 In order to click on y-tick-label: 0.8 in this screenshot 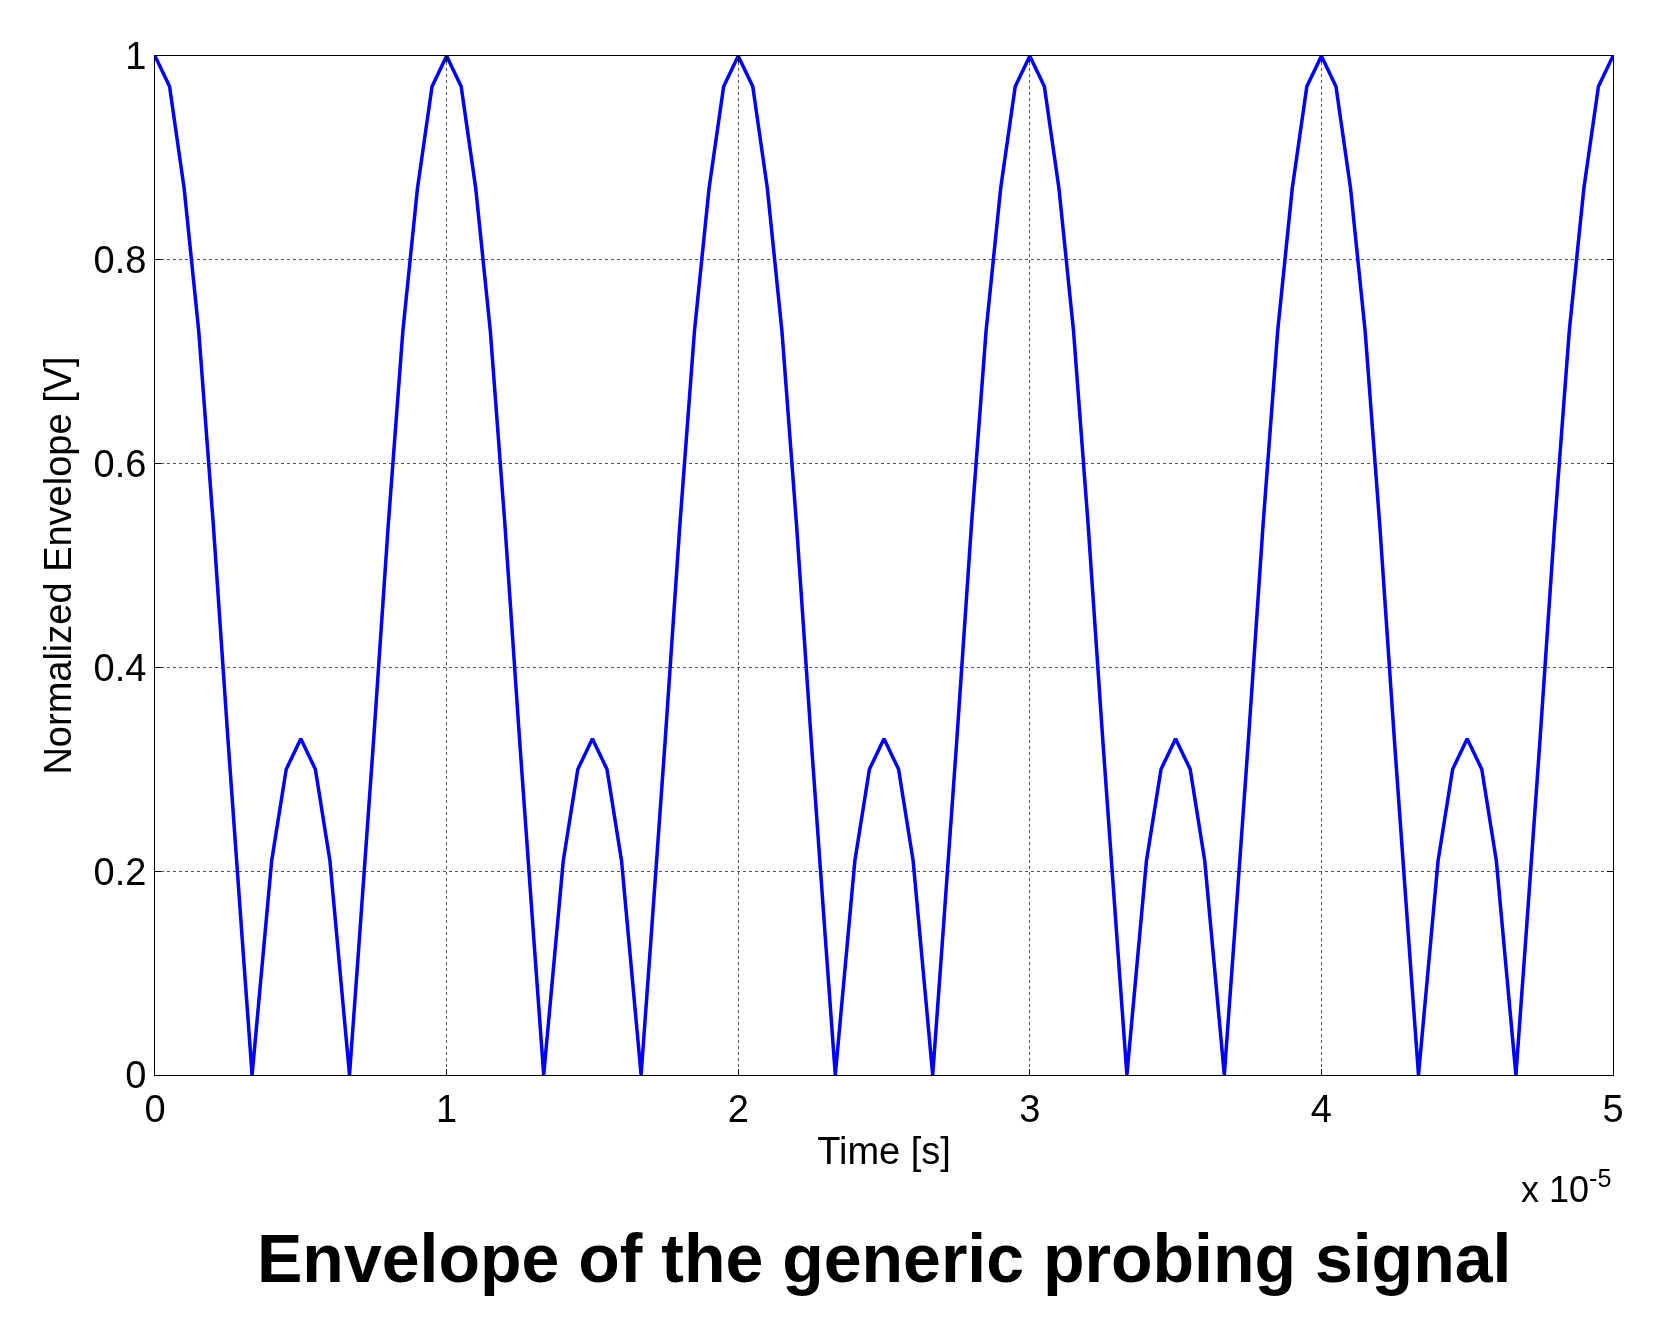, I will do `click(120, 260)`.